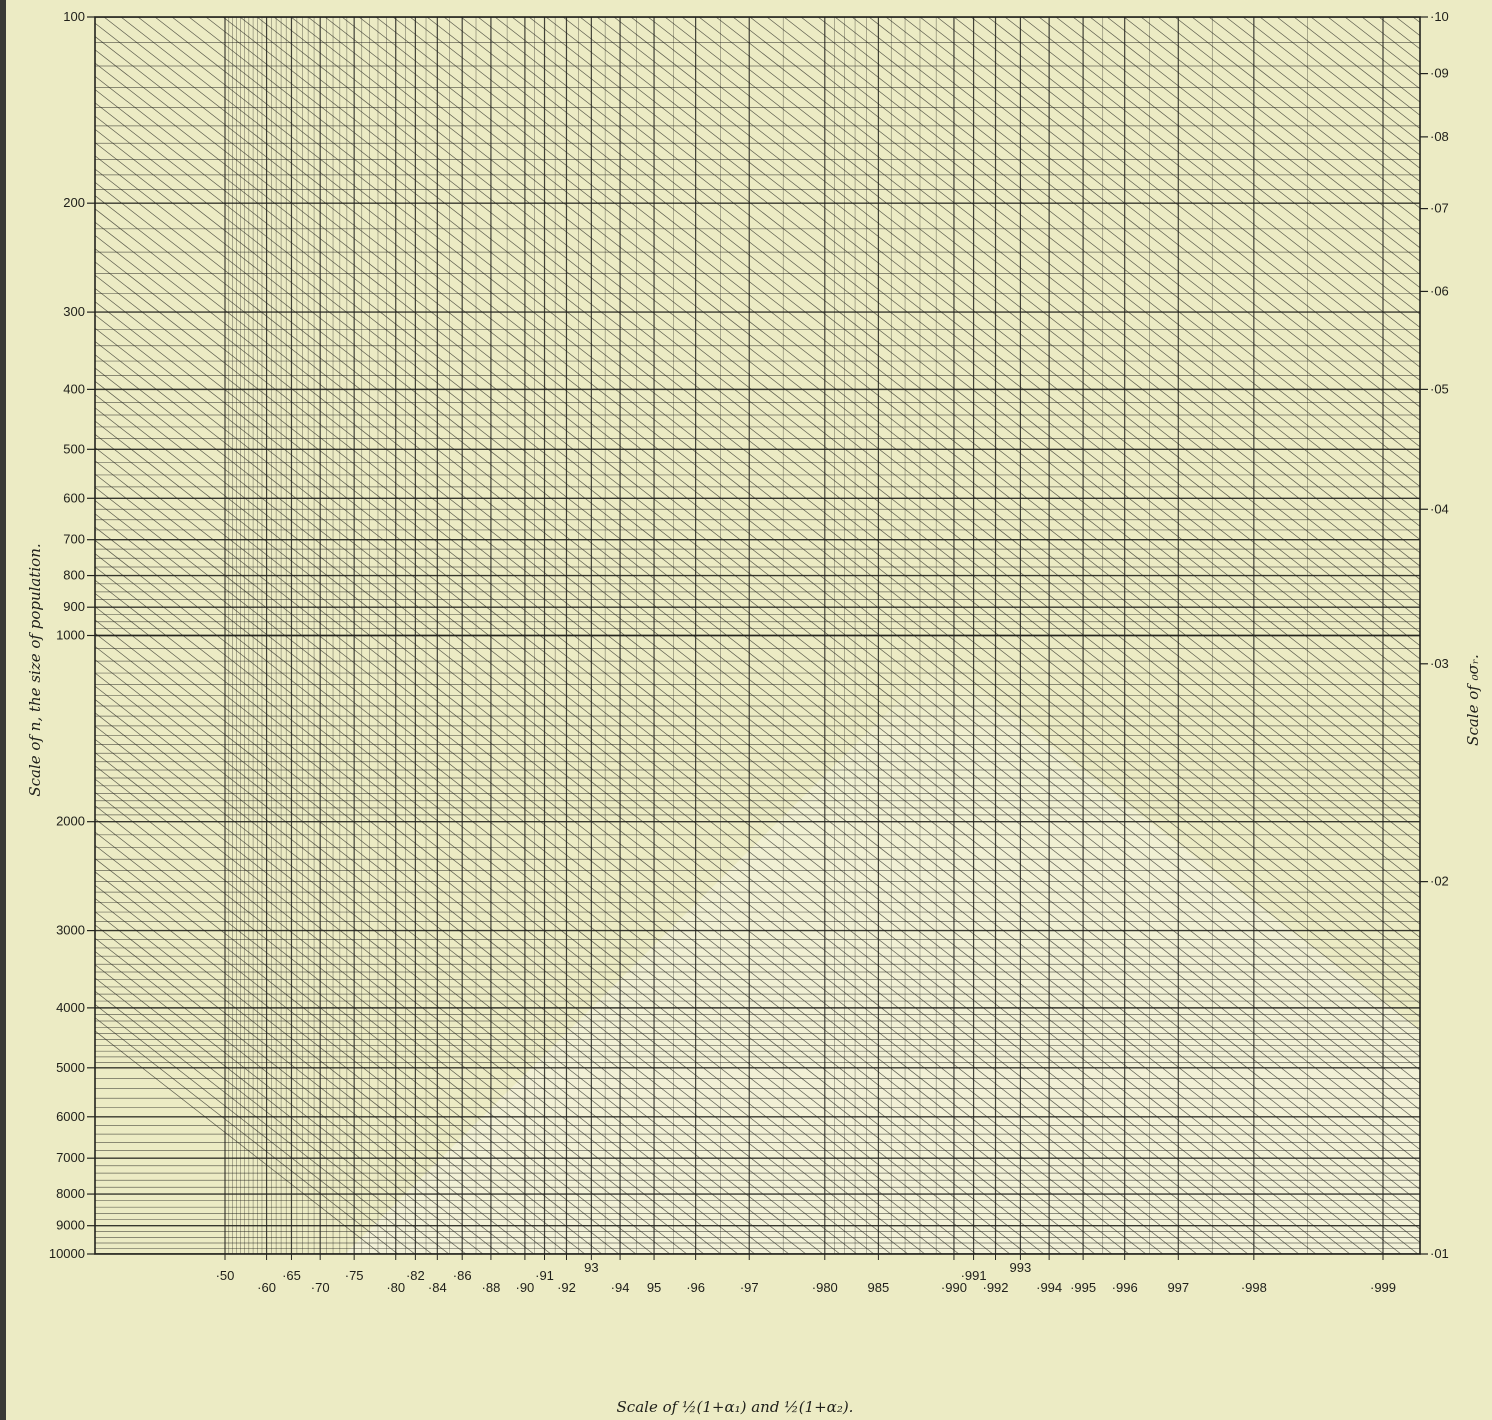 The height and width of the screenshot is (1420, 1492). I want to click on left-tick-label: 800, so click(74, 575).